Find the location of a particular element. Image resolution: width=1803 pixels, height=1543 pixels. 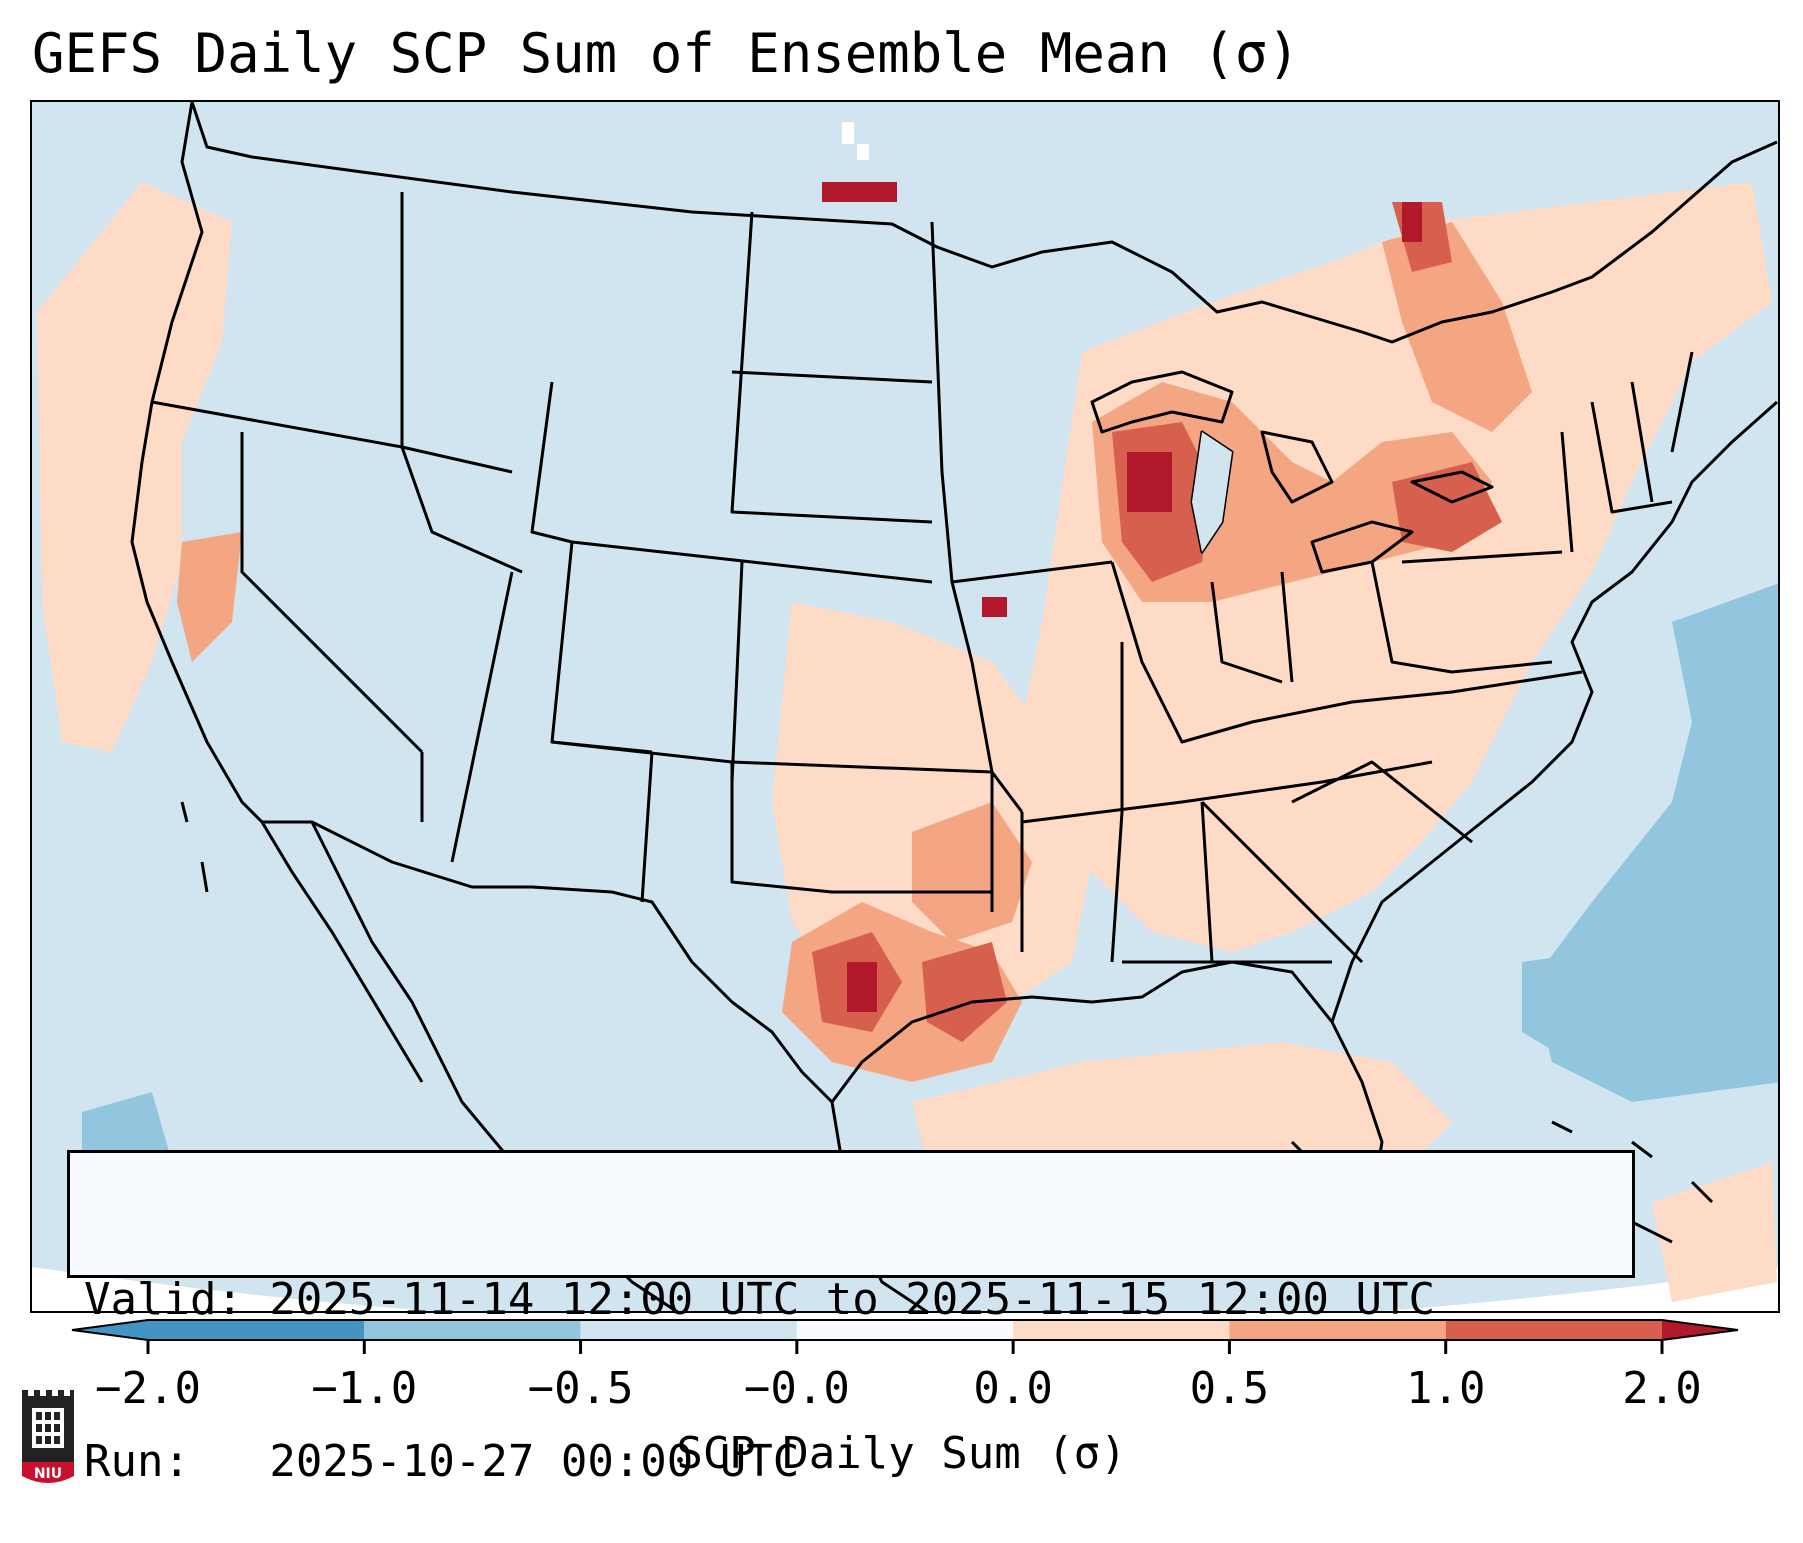

logo-text: NIU is located at coordinates (48, 1474).